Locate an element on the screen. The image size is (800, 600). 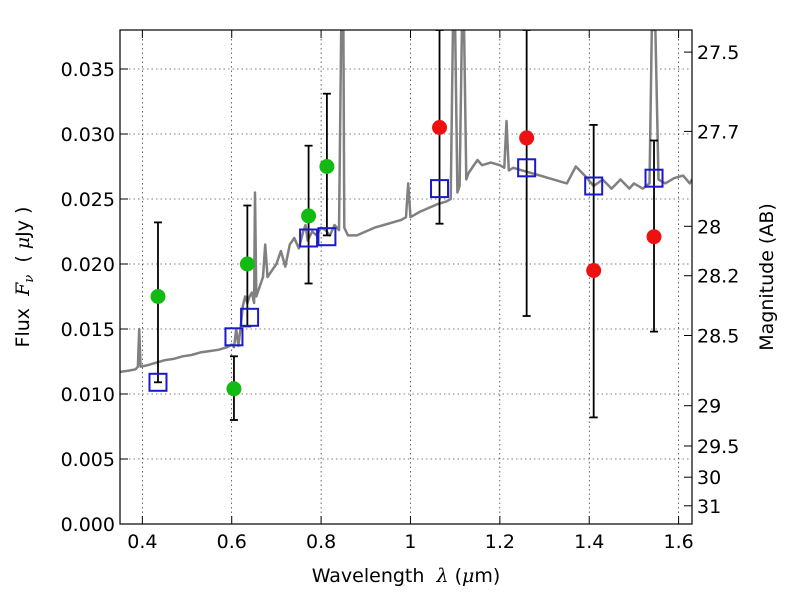
x-tick-label: 0.6 is located at coordinates (232, 542).